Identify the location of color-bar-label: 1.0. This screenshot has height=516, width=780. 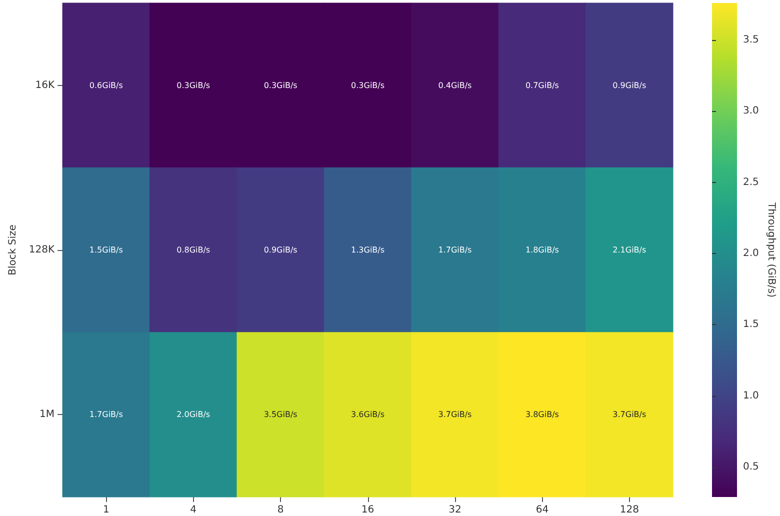
(751, 396).